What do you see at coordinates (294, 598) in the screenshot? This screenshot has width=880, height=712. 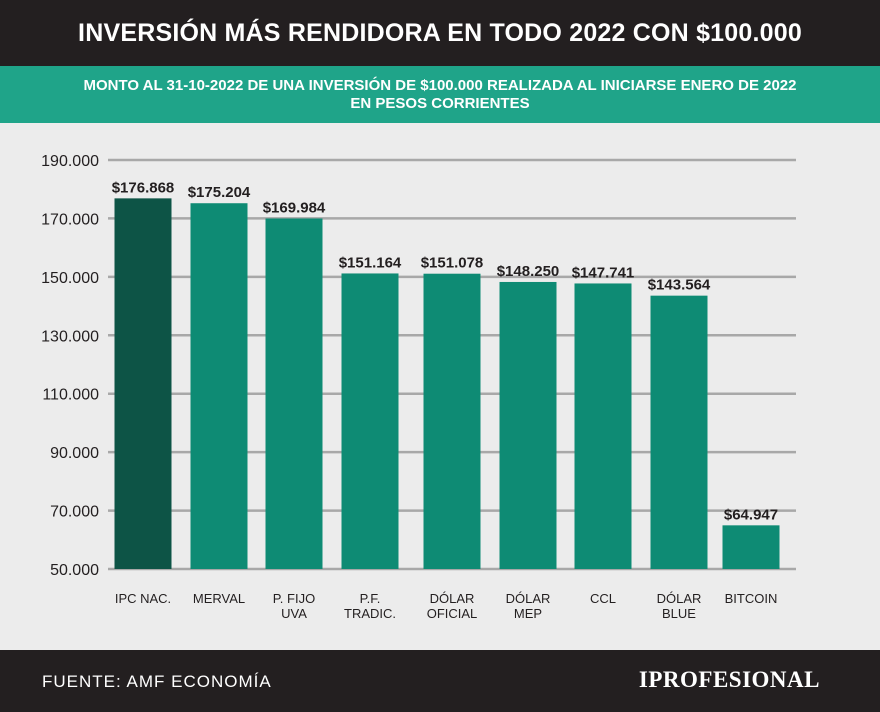 I see `x-tick-label: P. FIJO` at bounding box center [294, 598].